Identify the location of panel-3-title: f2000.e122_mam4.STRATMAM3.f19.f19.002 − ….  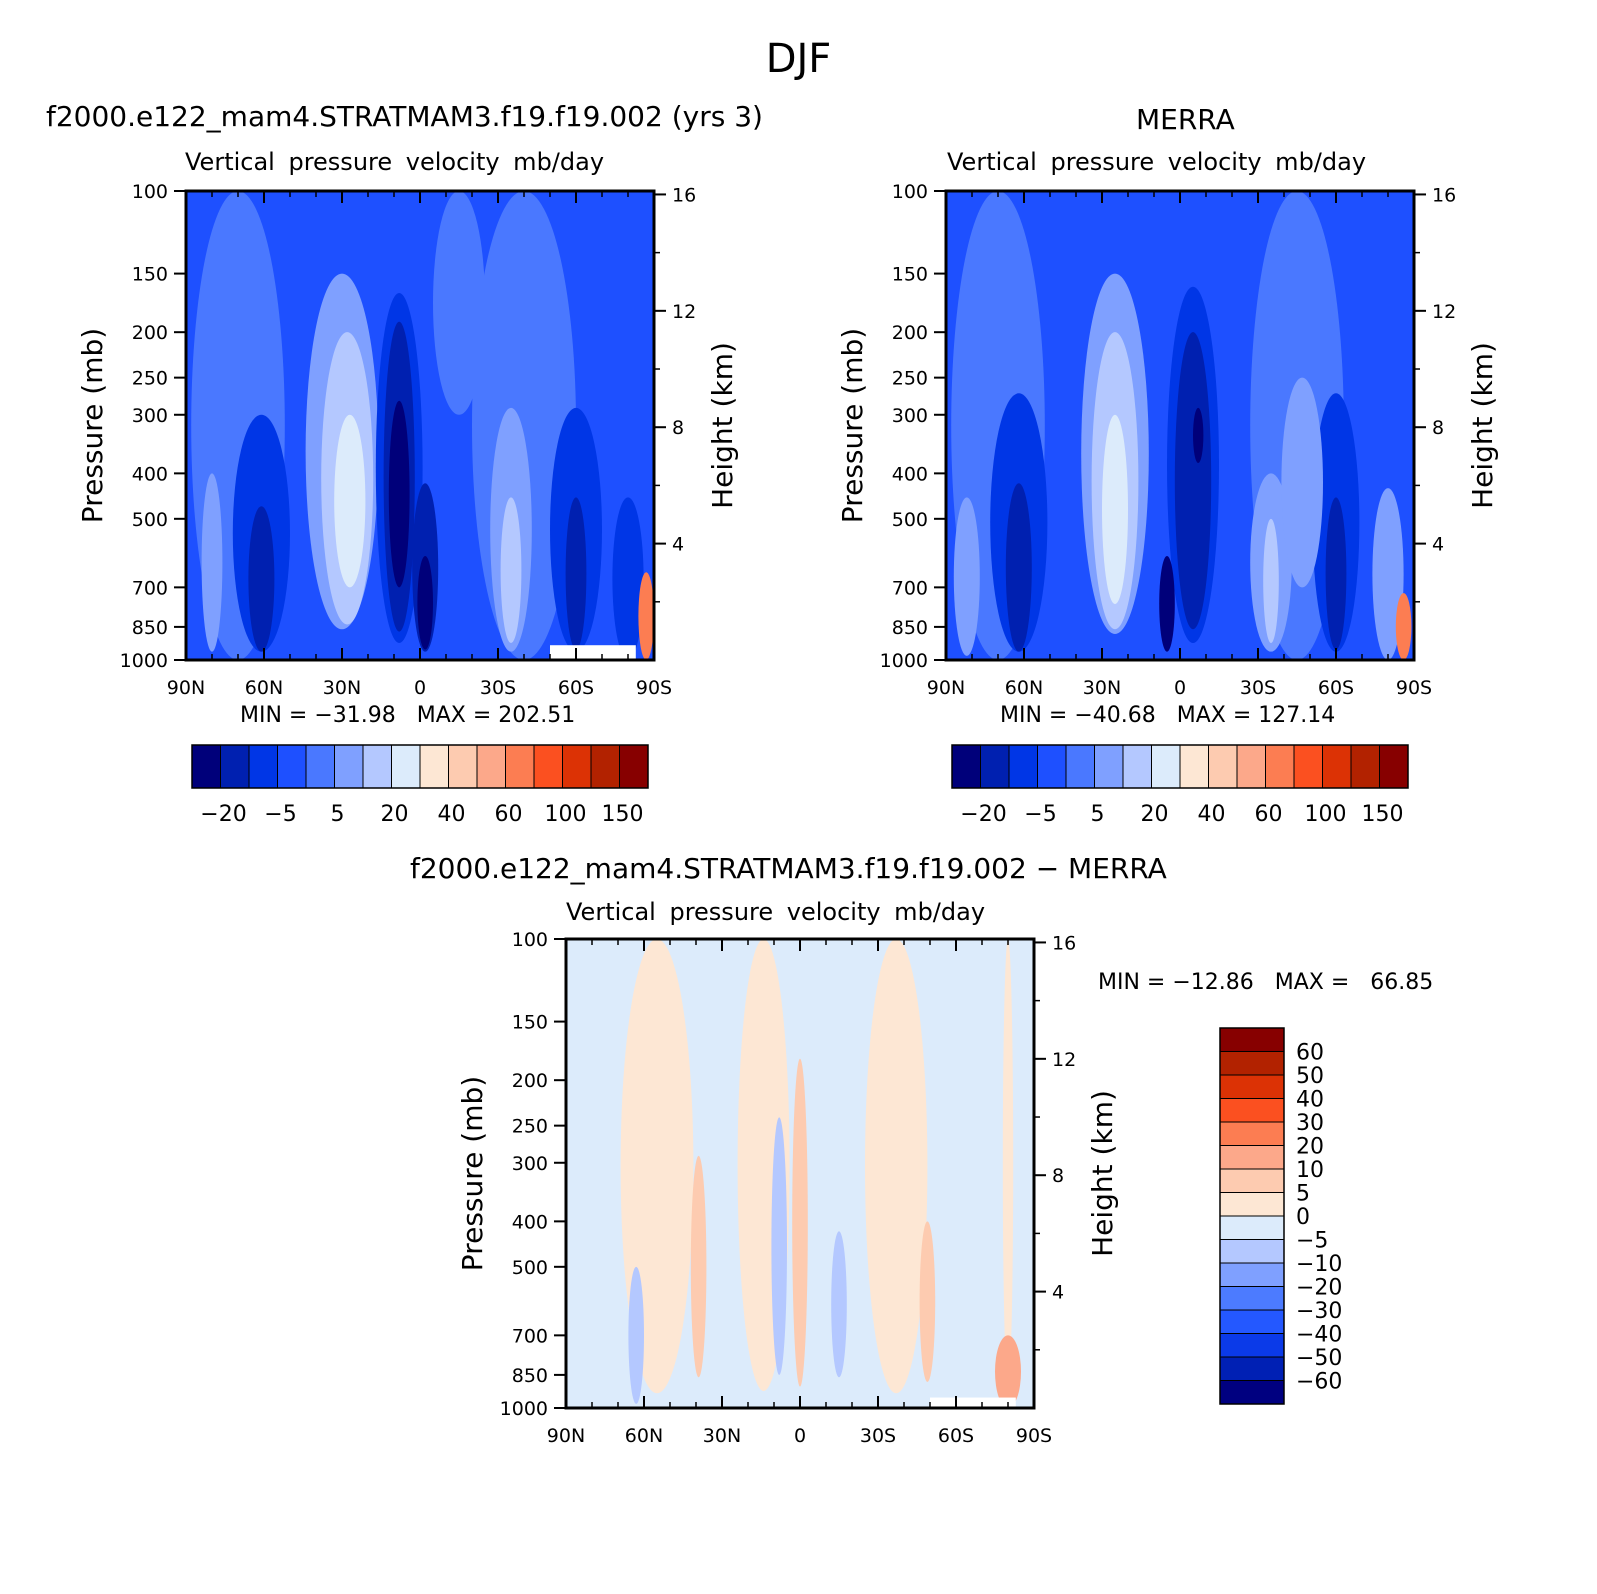
(788, 868).